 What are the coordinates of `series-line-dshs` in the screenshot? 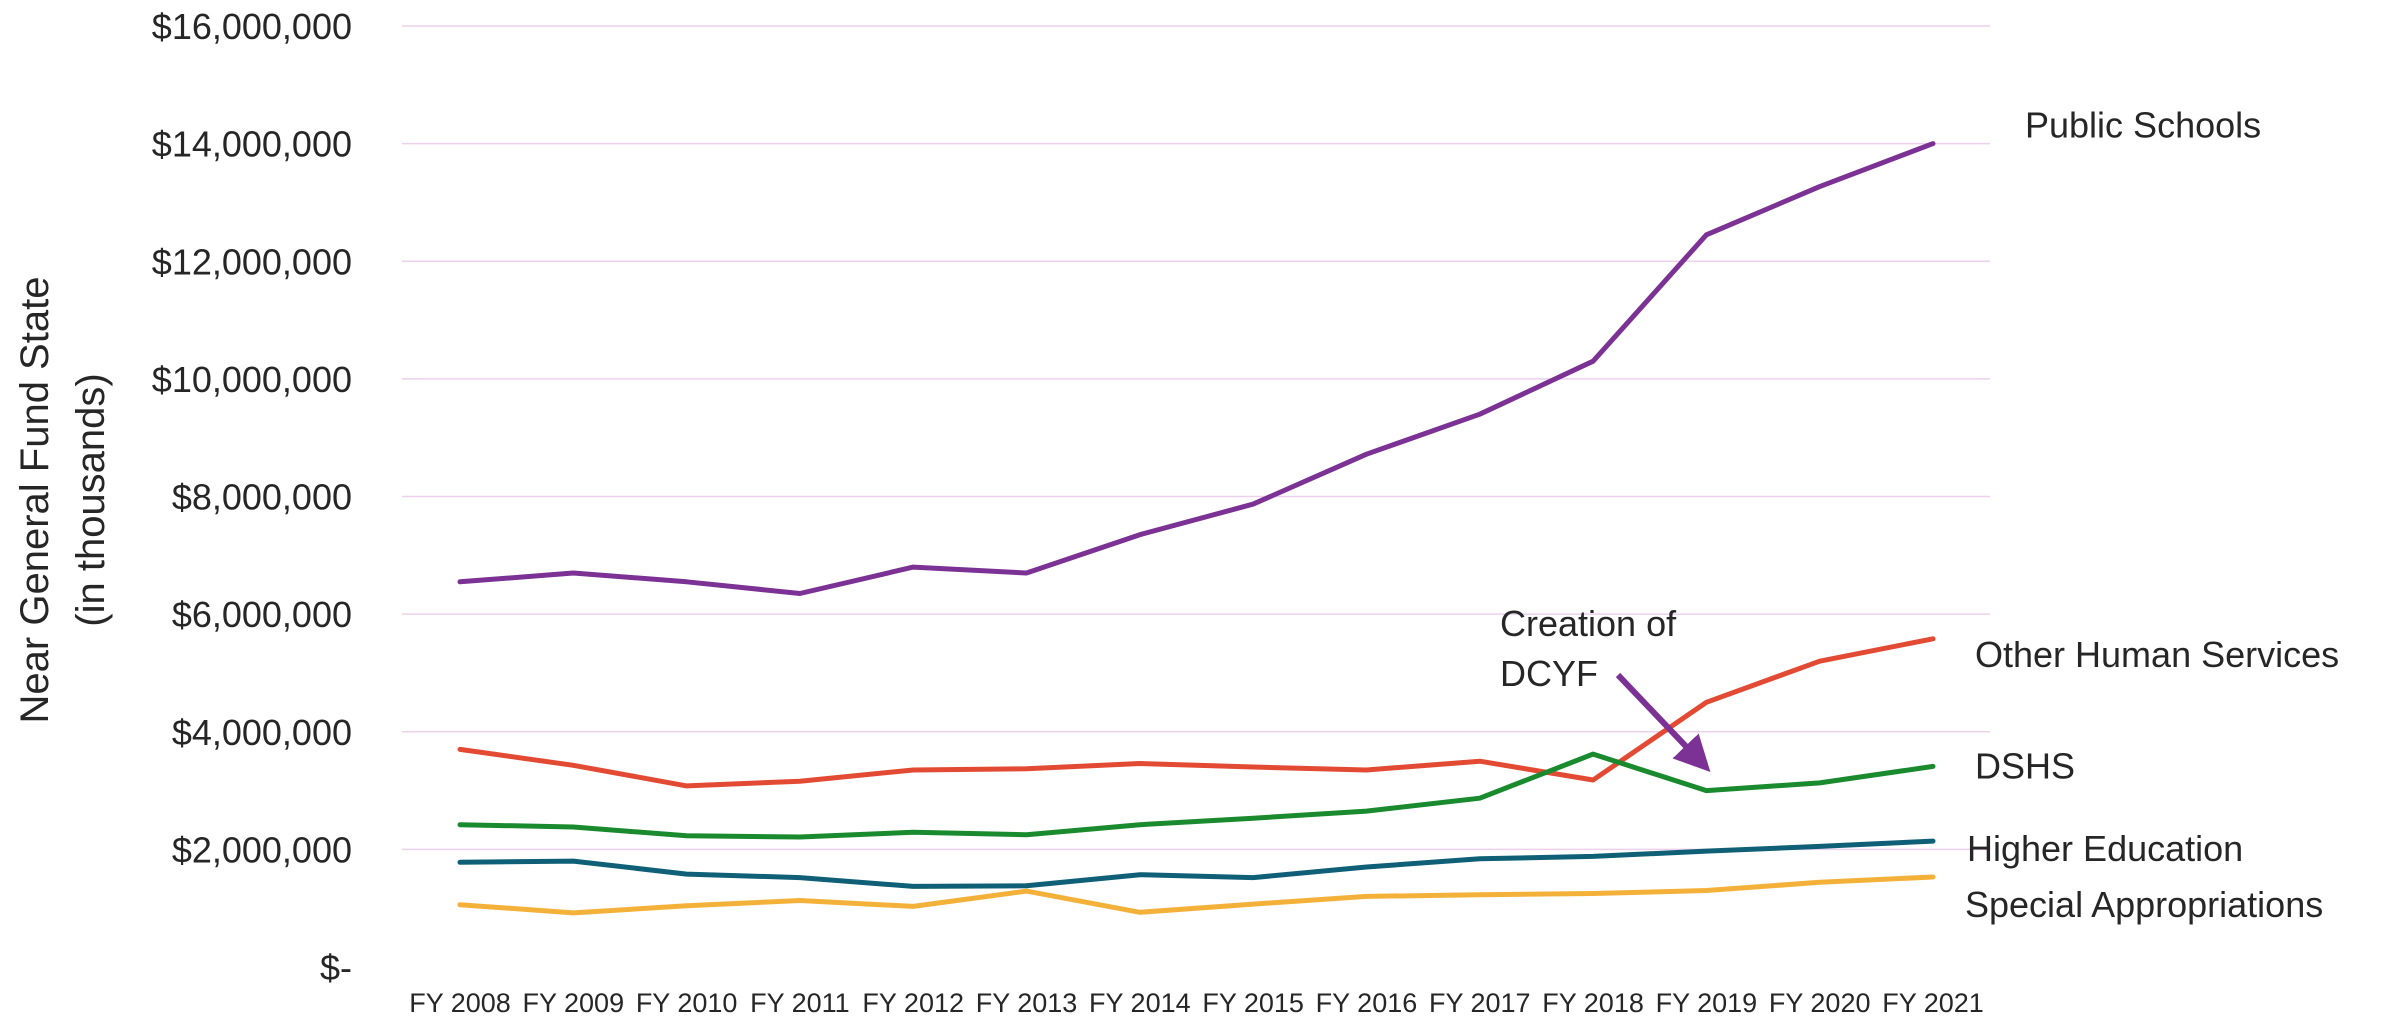 It's located at (1196, 795).